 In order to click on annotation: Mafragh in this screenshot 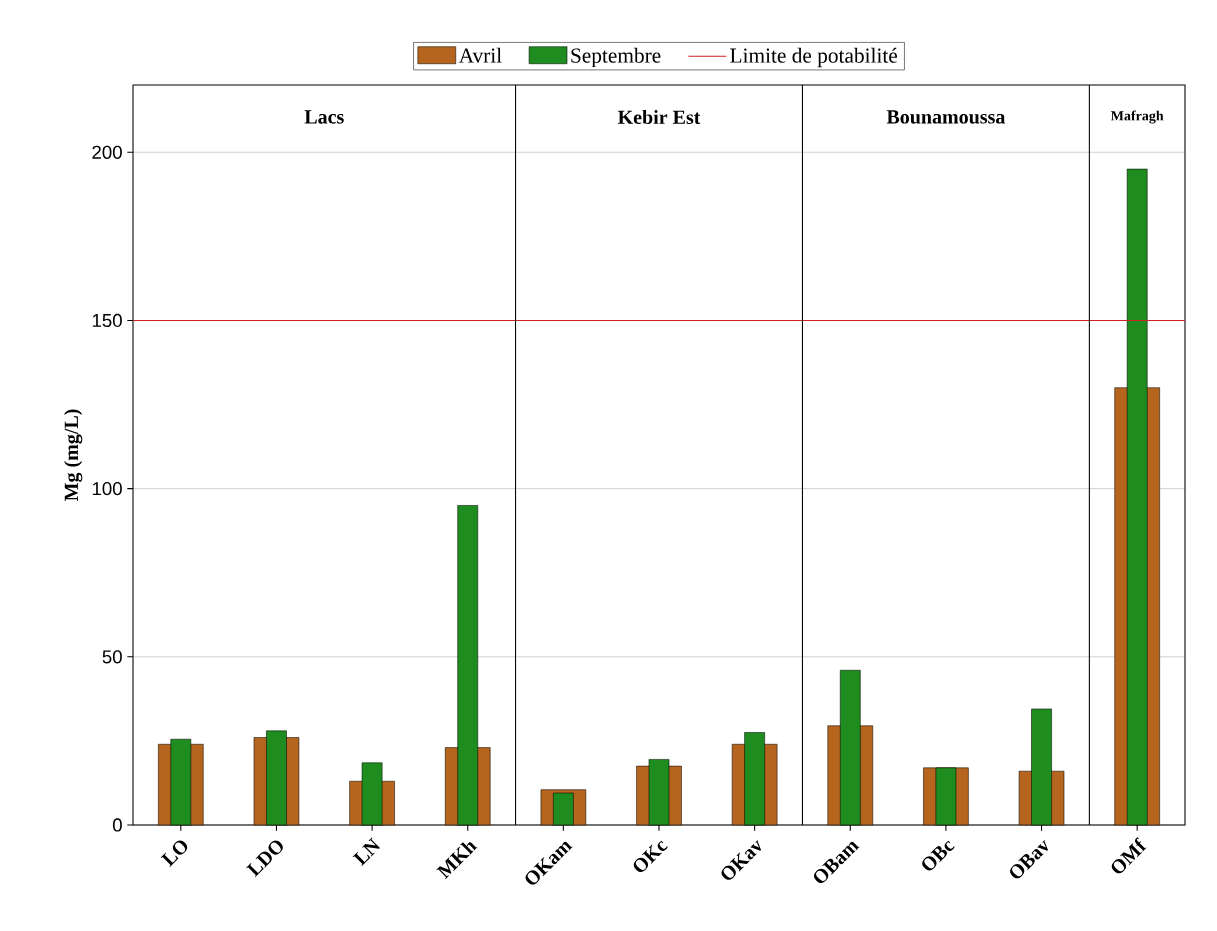, I will do `click(1137, 117)`.